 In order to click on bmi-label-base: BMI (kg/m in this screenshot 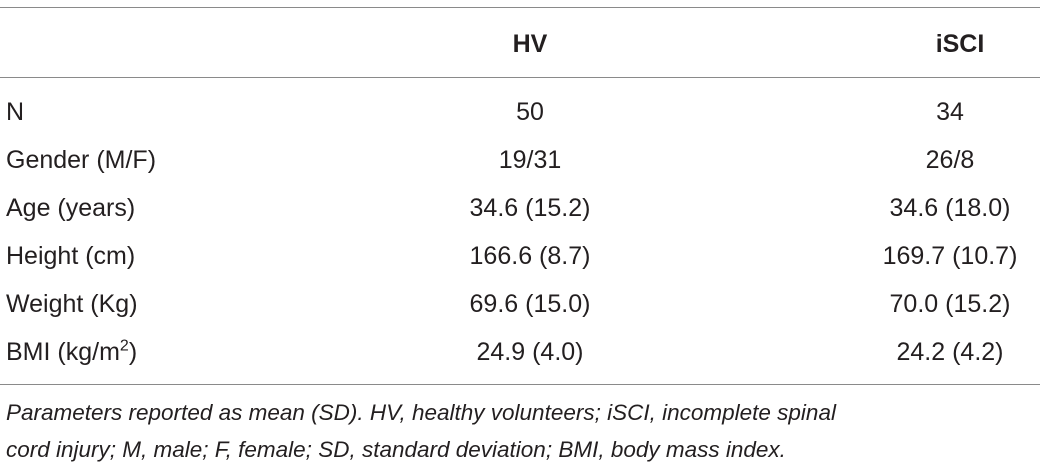, I will do `click(63, 352)`.